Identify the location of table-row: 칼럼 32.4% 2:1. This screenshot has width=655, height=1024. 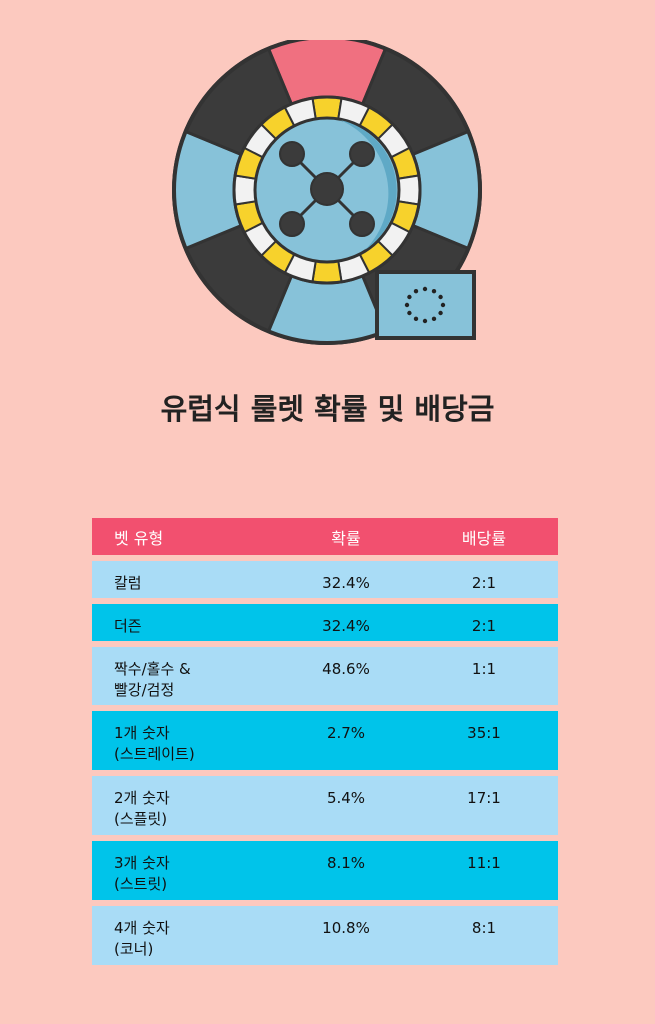
(325, 579).